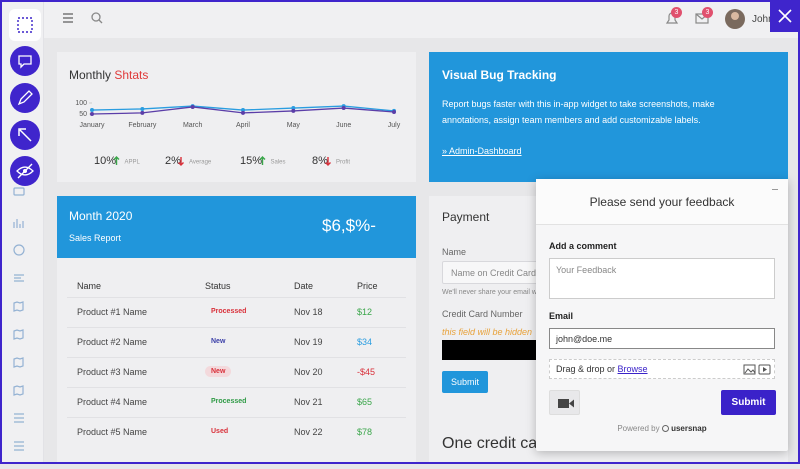  I want to click on price: $12, so click(365, 312).